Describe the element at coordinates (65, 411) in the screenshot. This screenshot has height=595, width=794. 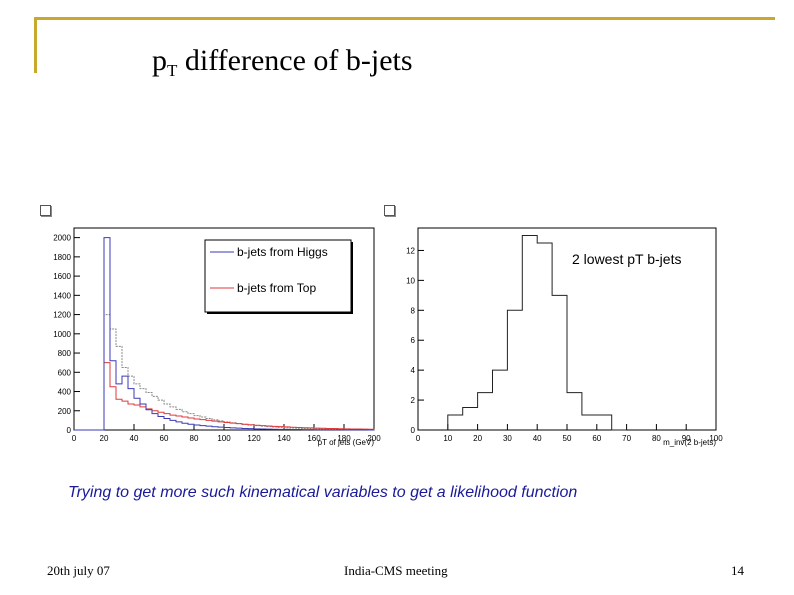
I see `y-tick-label: 200` at that location.